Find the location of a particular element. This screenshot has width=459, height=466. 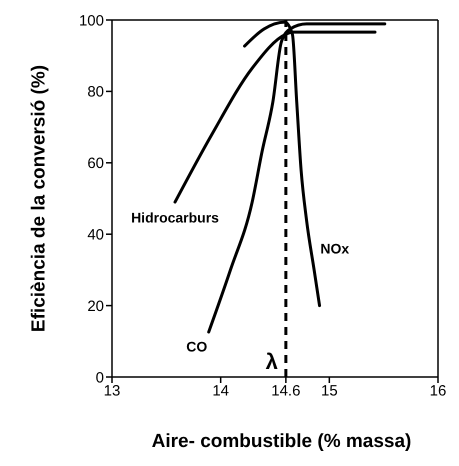

x-tick-label: 15 is located at coordinates (329, 391).